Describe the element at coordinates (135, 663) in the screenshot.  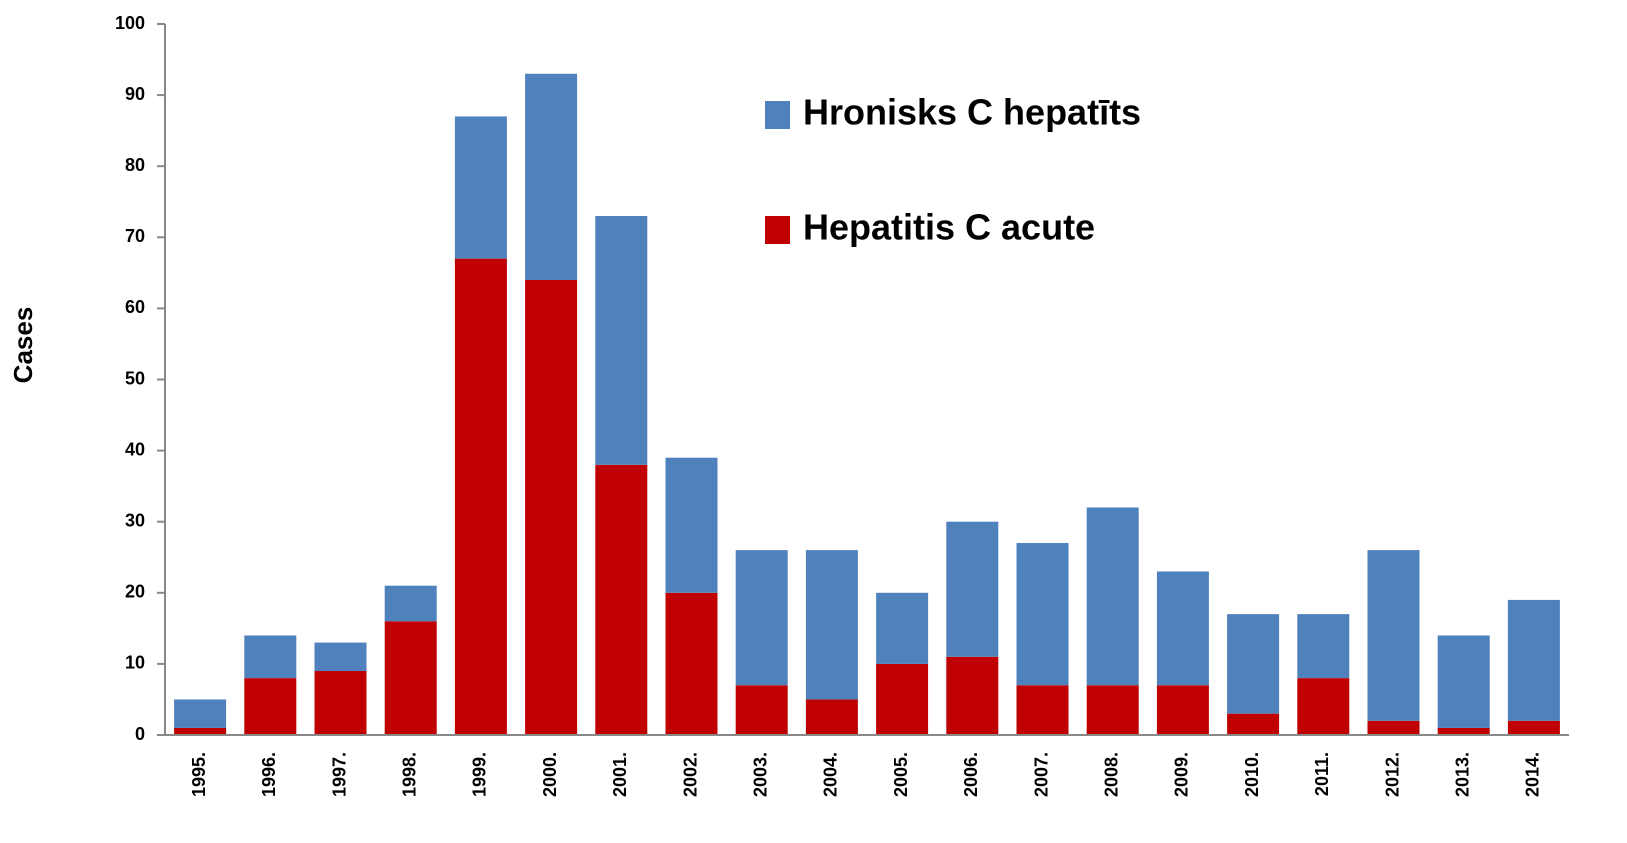
I see `y-tick-label: 10` at that location.